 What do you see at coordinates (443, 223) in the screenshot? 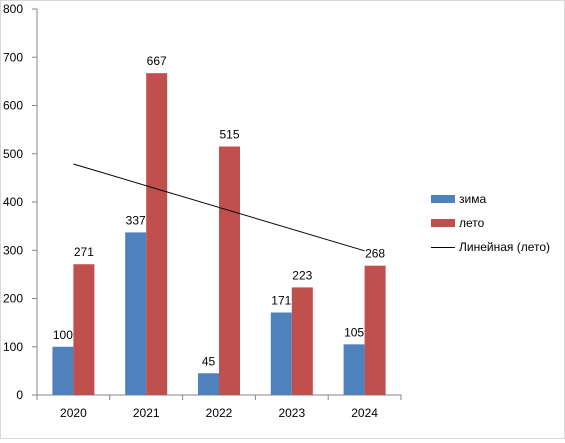
I see `legend-swatch-summer` at bounding box center [443, 223].